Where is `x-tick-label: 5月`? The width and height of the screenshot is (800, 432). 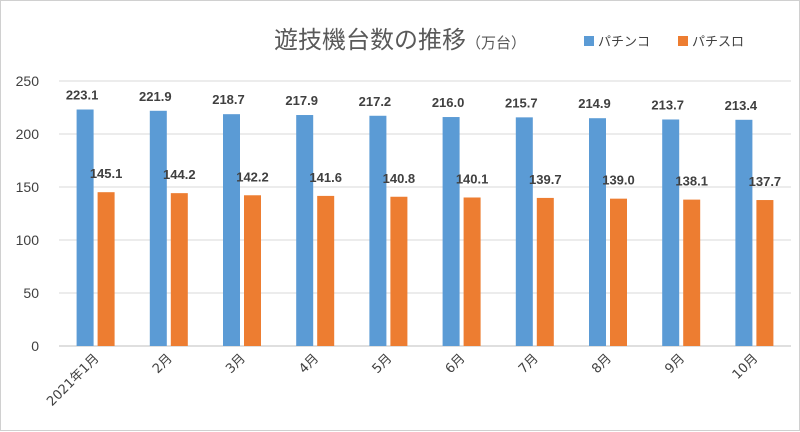
x-tick-label: 5月 is located at coordinates (383, 364).